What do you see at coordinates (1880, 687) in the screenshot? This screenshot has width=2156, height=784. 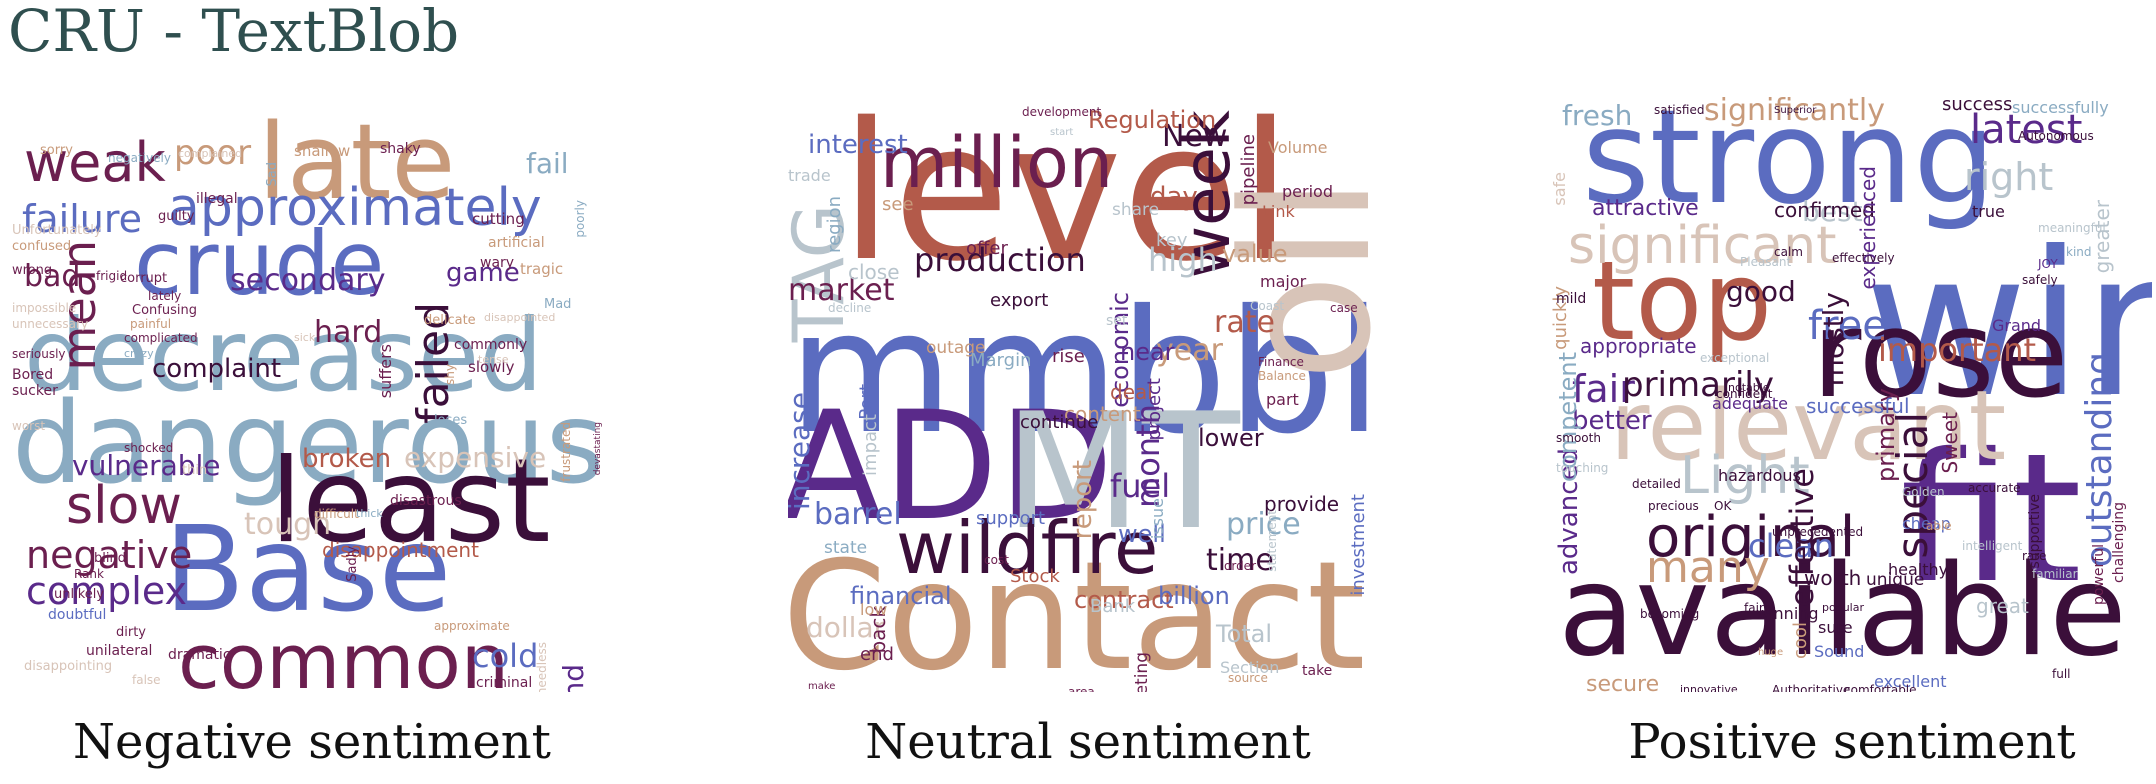 I see `pos-word-comfortable: comfortable` at bounding box center [1880, 687].